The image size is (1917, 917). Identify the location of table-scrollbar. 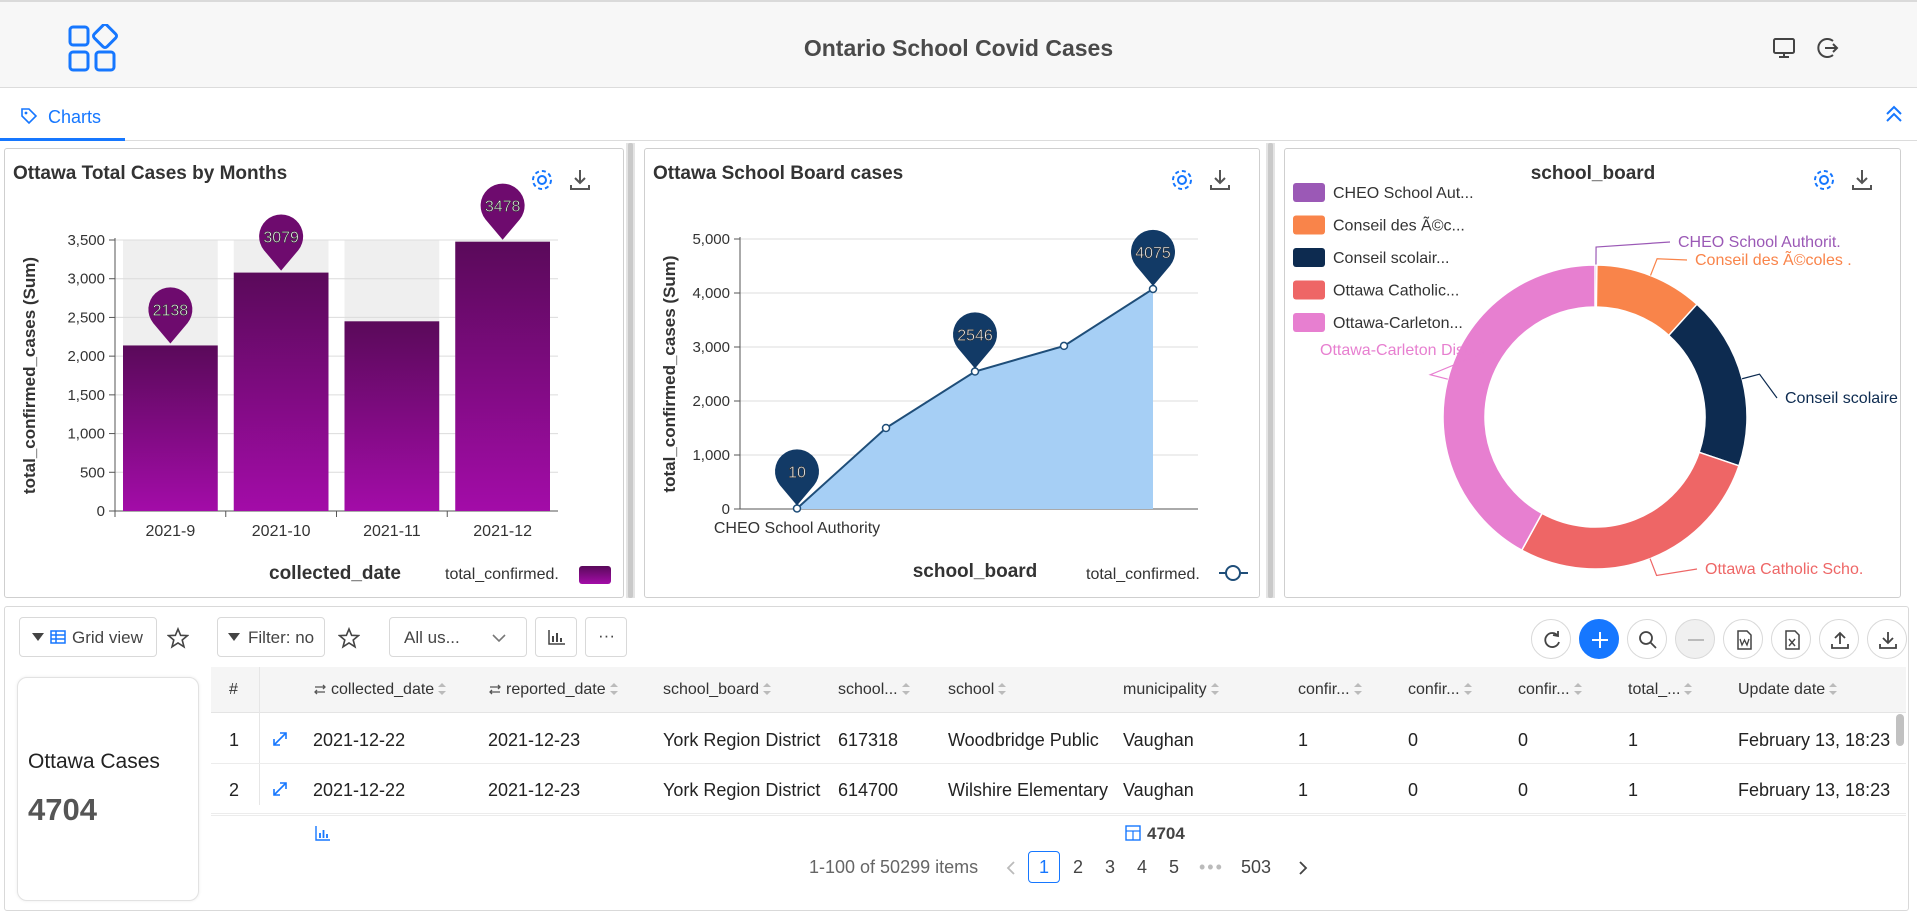
(1900, 730).